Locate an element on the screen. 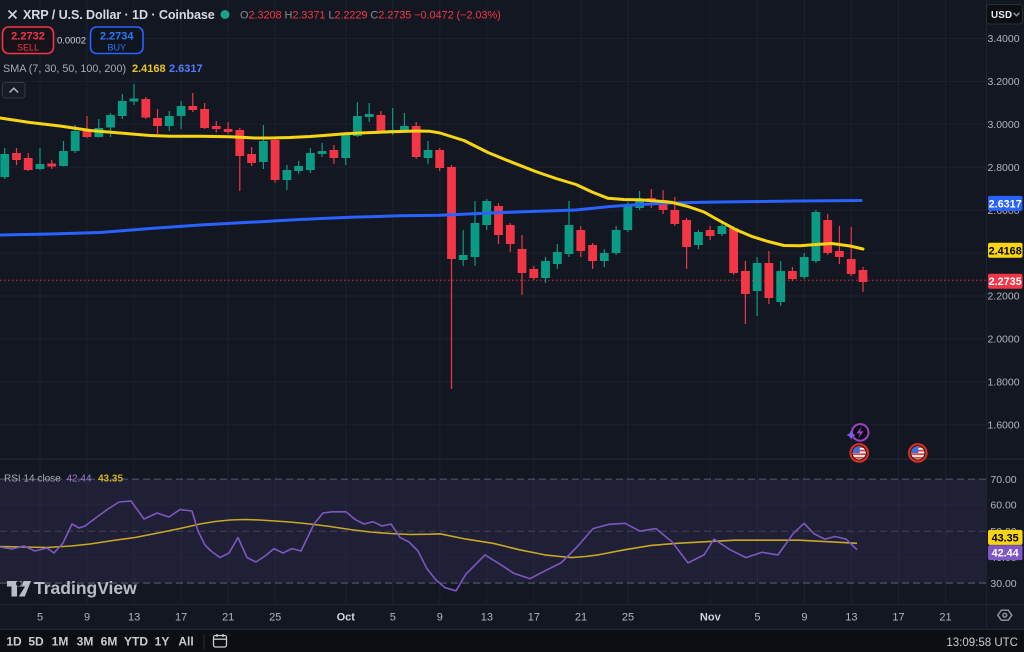 This screenshot has width=1024, height=652. svg-text: 3.2000 is located at coordinates (1003, 82).